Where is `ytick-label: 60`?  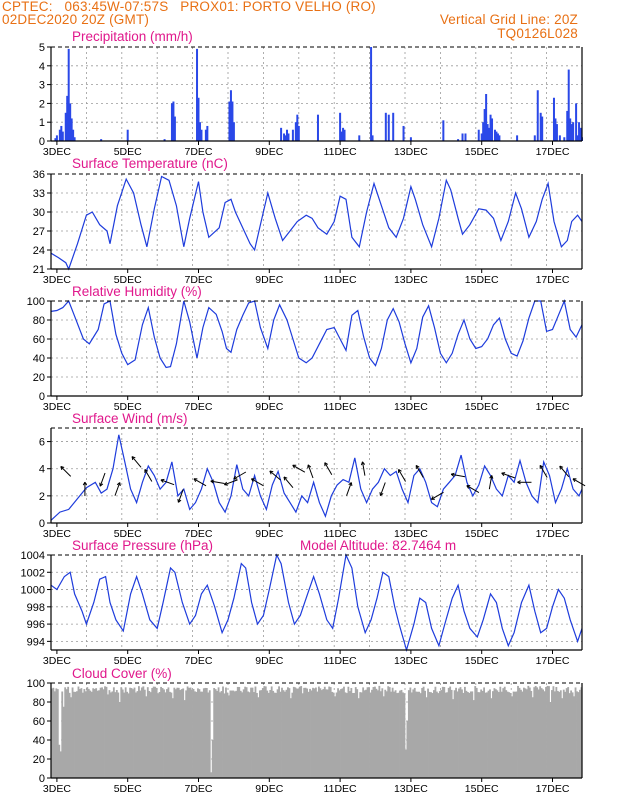 ytick-label: 60 is located at coordinates (39, 340).